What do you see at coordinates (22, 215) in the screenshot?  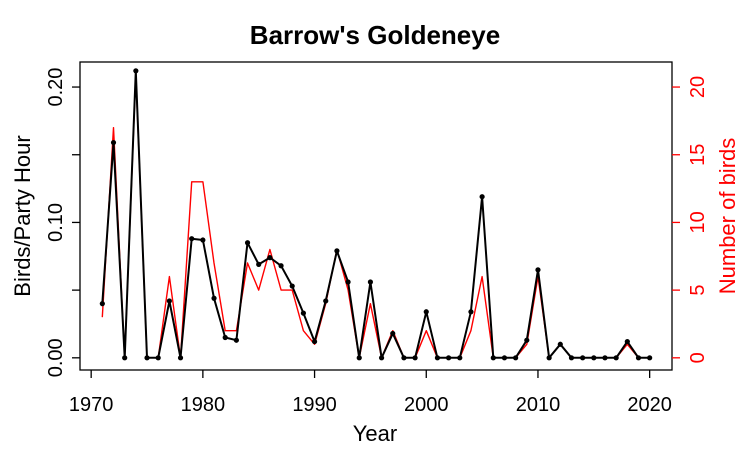 I see `y-axis-label: Birds/Party Hour` at bounding box center [22, 215].